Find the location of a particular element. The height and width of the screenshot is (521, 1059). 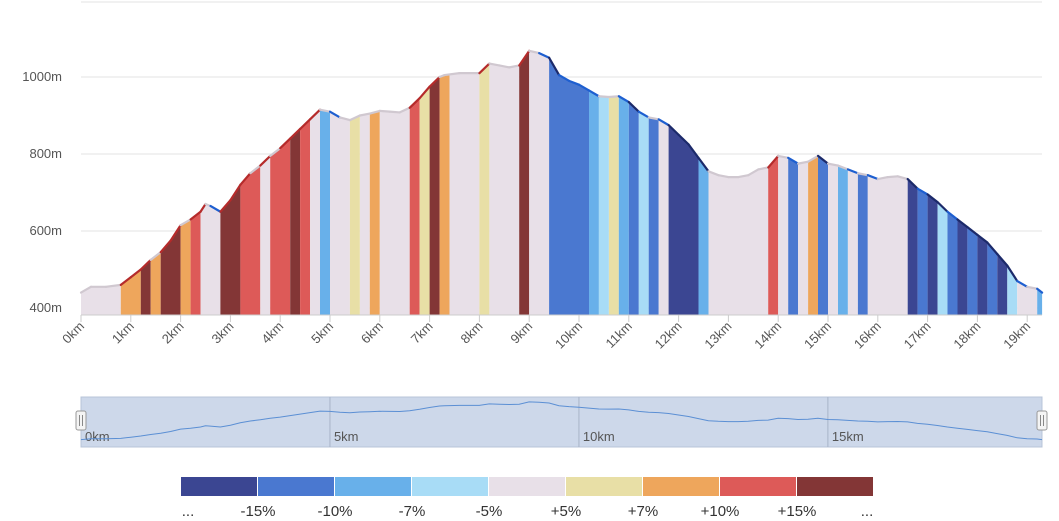

legend-boundary-label: -10% is located at coordinates (334, 511).